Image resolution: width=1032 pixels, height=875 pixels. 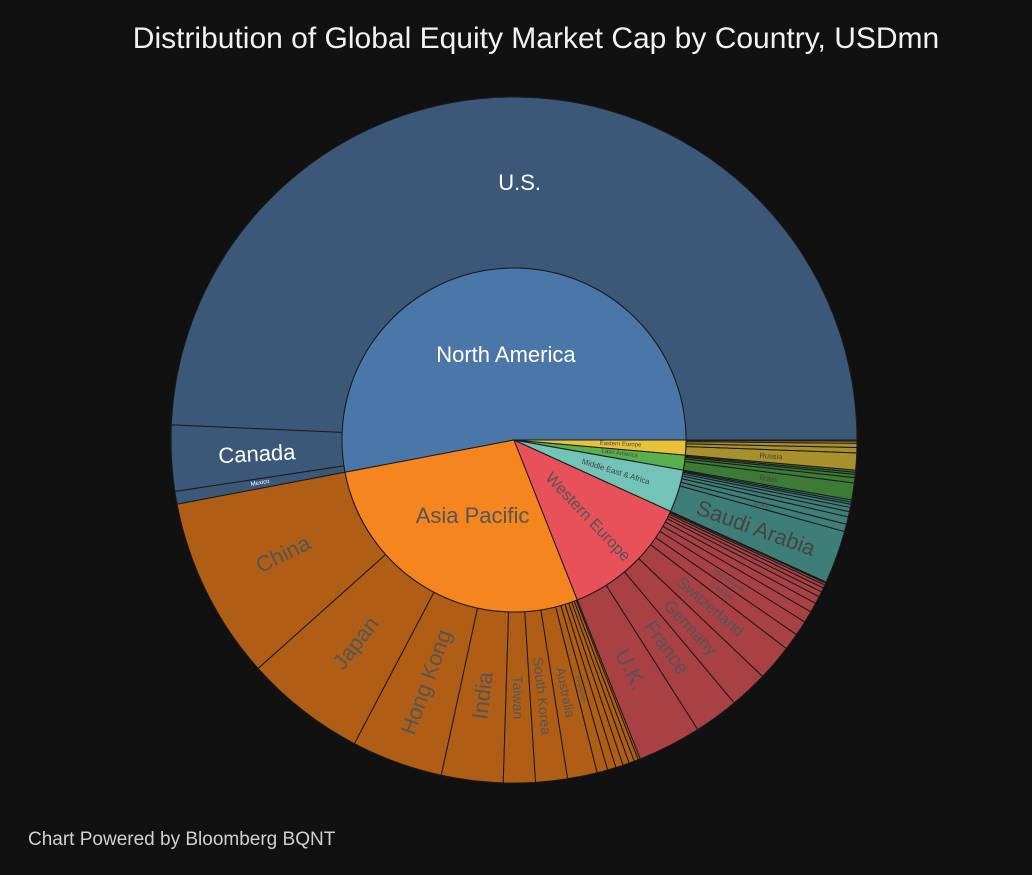 What do you see at coordinates (592, 520) in the screenshot?
I see `region-slice-western-europe` at bounding box center [592, 520].